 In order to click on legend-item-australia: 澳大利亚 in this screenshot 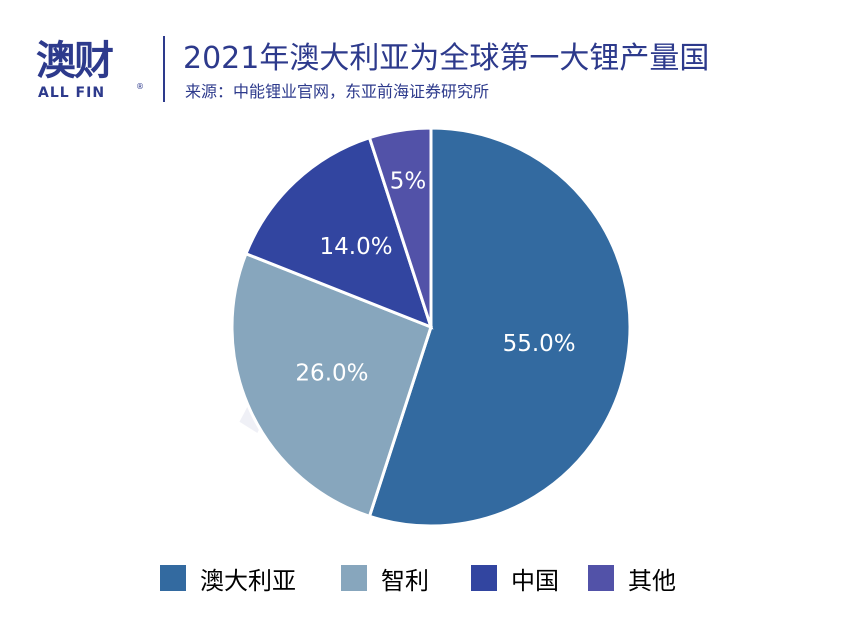, I will do `click(228, 578)`.